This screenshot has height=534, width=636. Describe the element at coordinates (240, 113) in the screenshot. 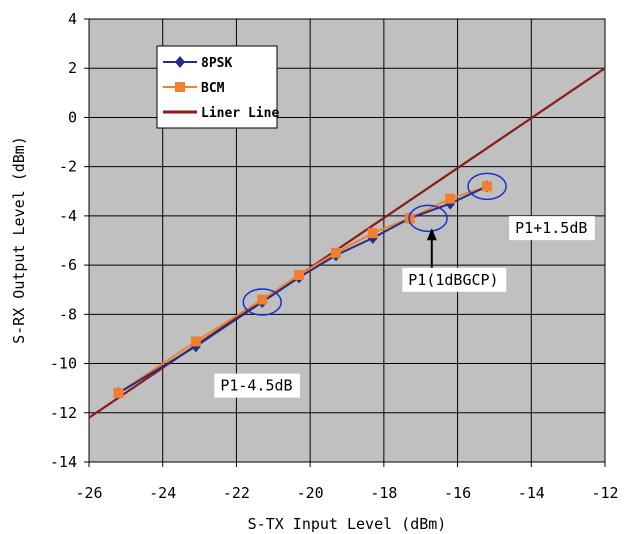

I see `legend-label: Liner Line` at that location.